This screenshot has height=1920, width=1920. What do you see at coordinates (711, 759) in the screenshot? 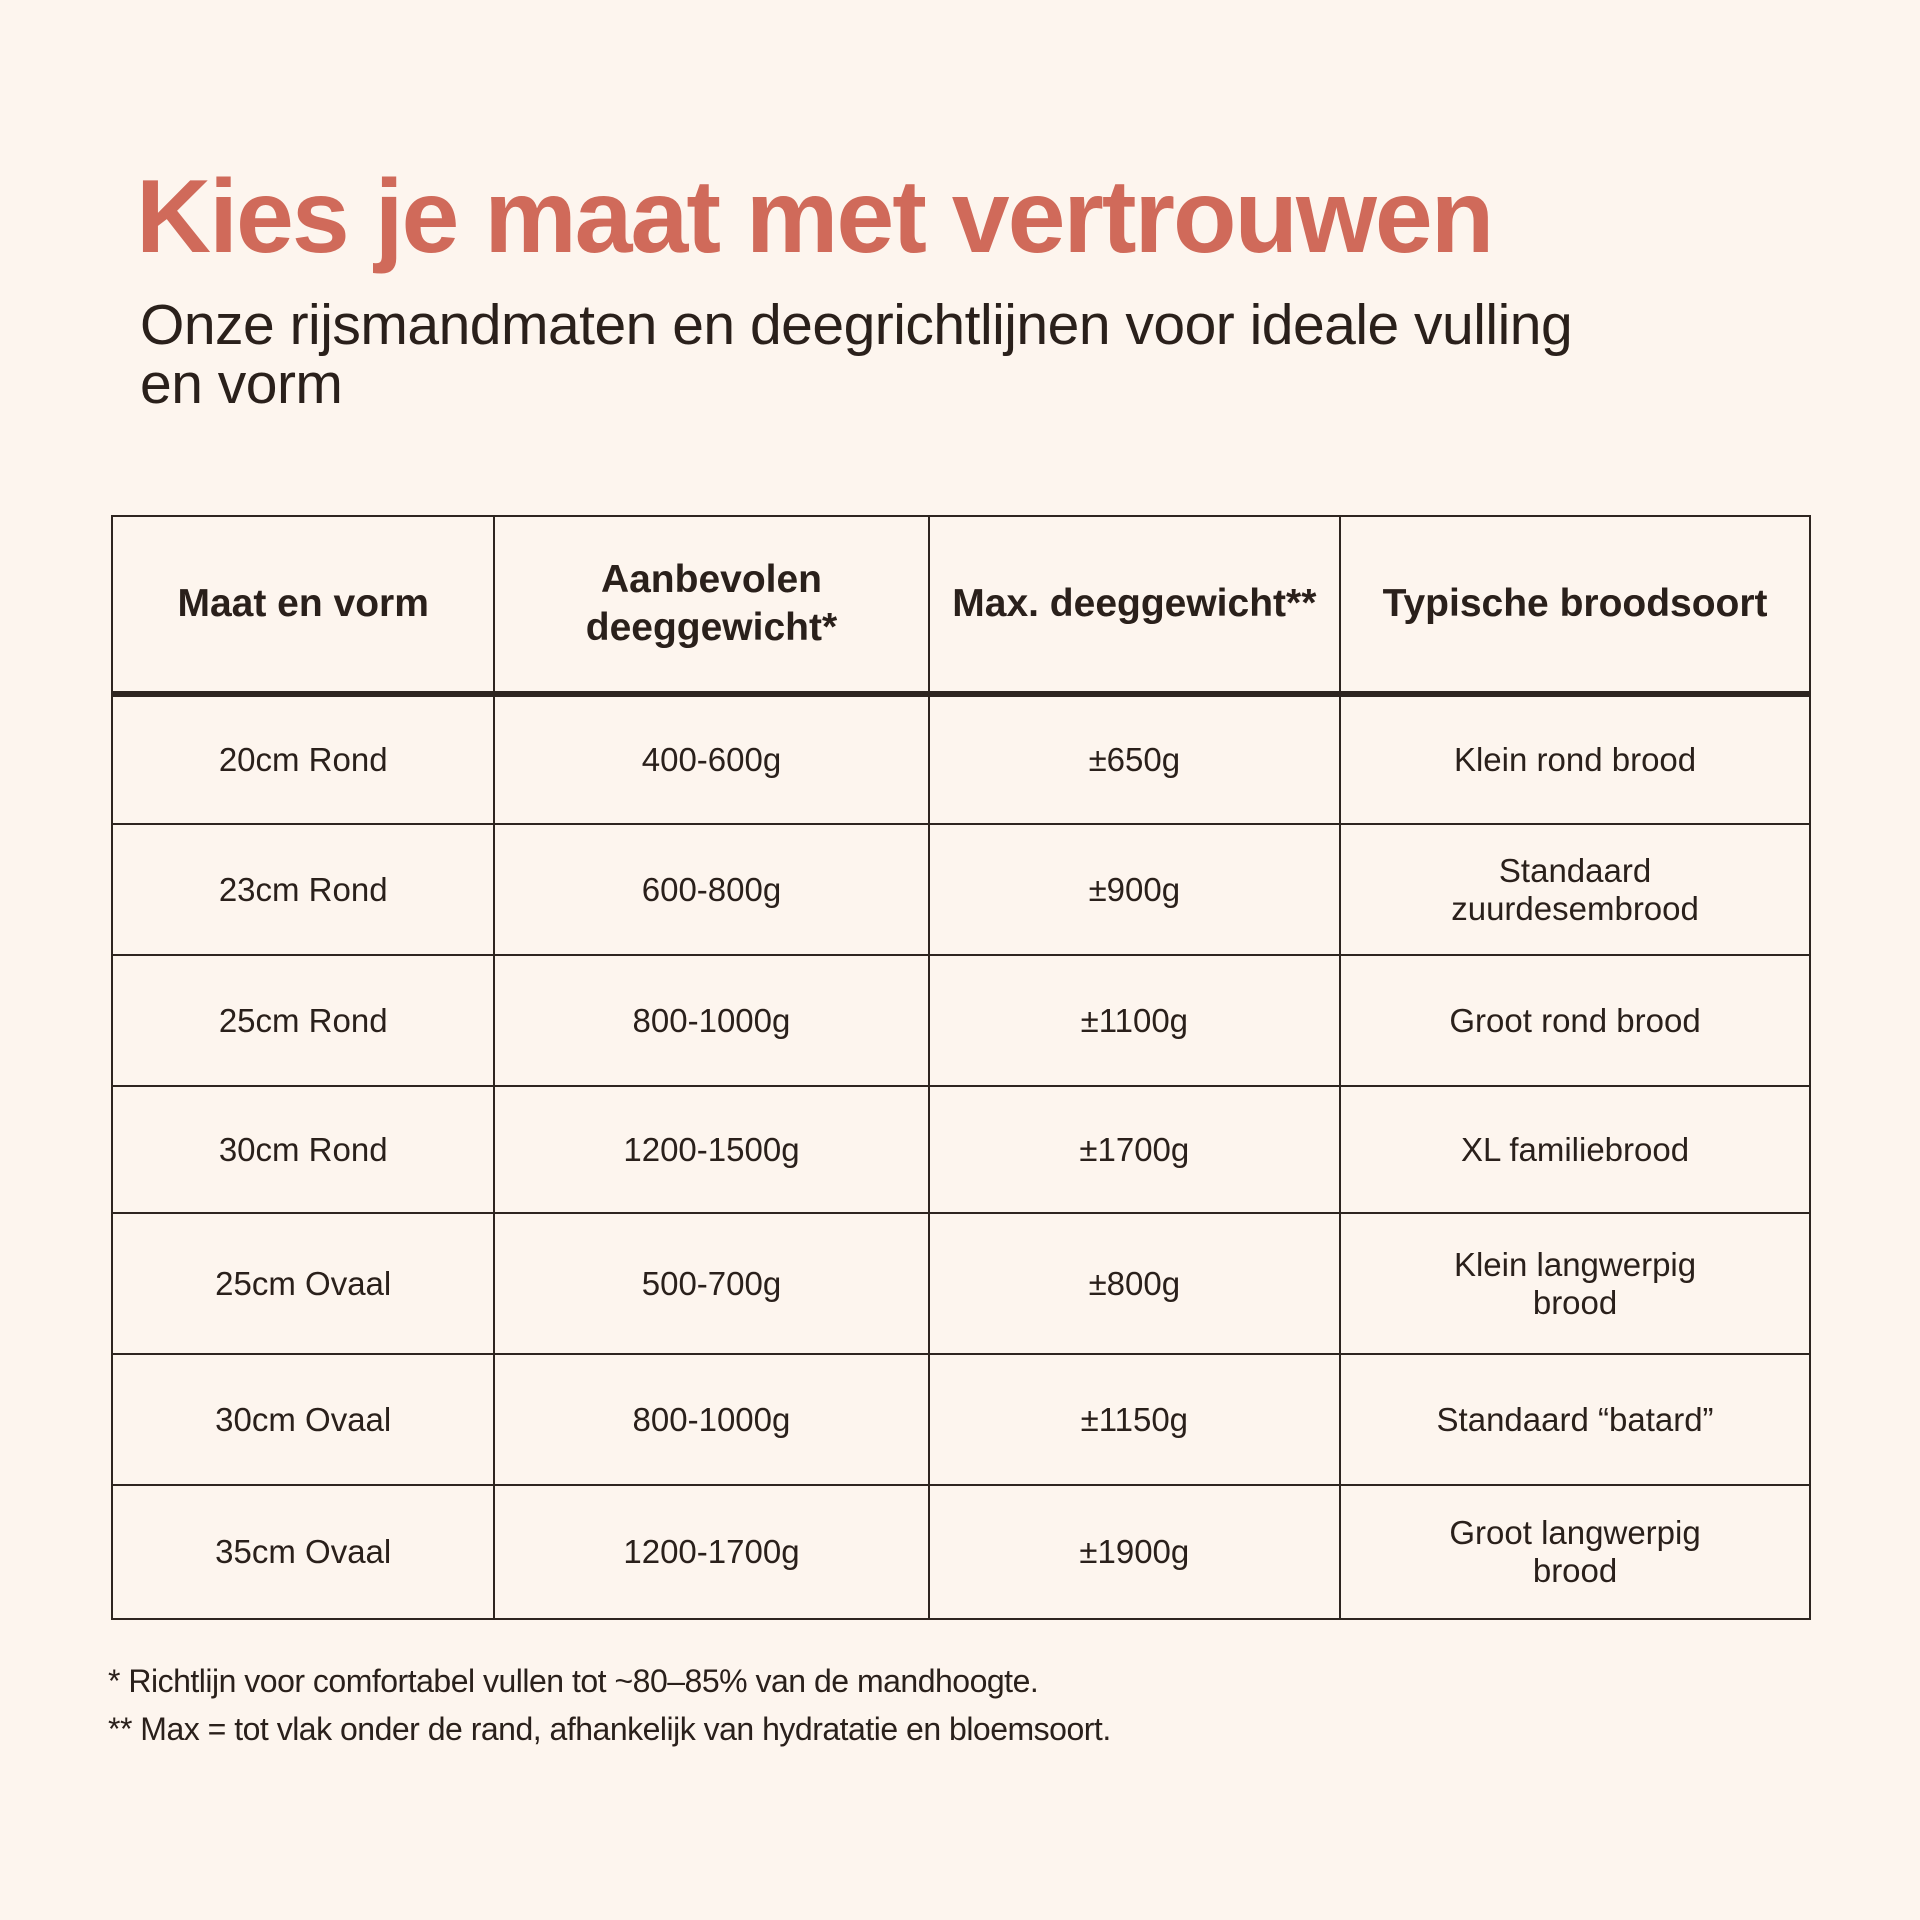
I see `cell-recommended-weight: 400-600g` at bounding box center [711, 759].